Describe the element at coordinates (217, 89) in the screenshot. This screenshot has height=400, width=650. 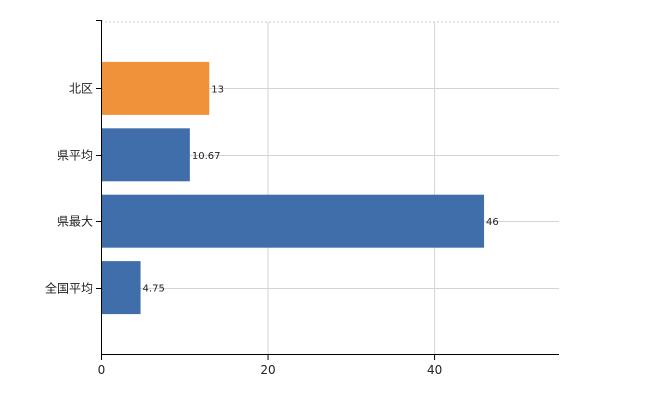
I see `data-label: 13` at that location.